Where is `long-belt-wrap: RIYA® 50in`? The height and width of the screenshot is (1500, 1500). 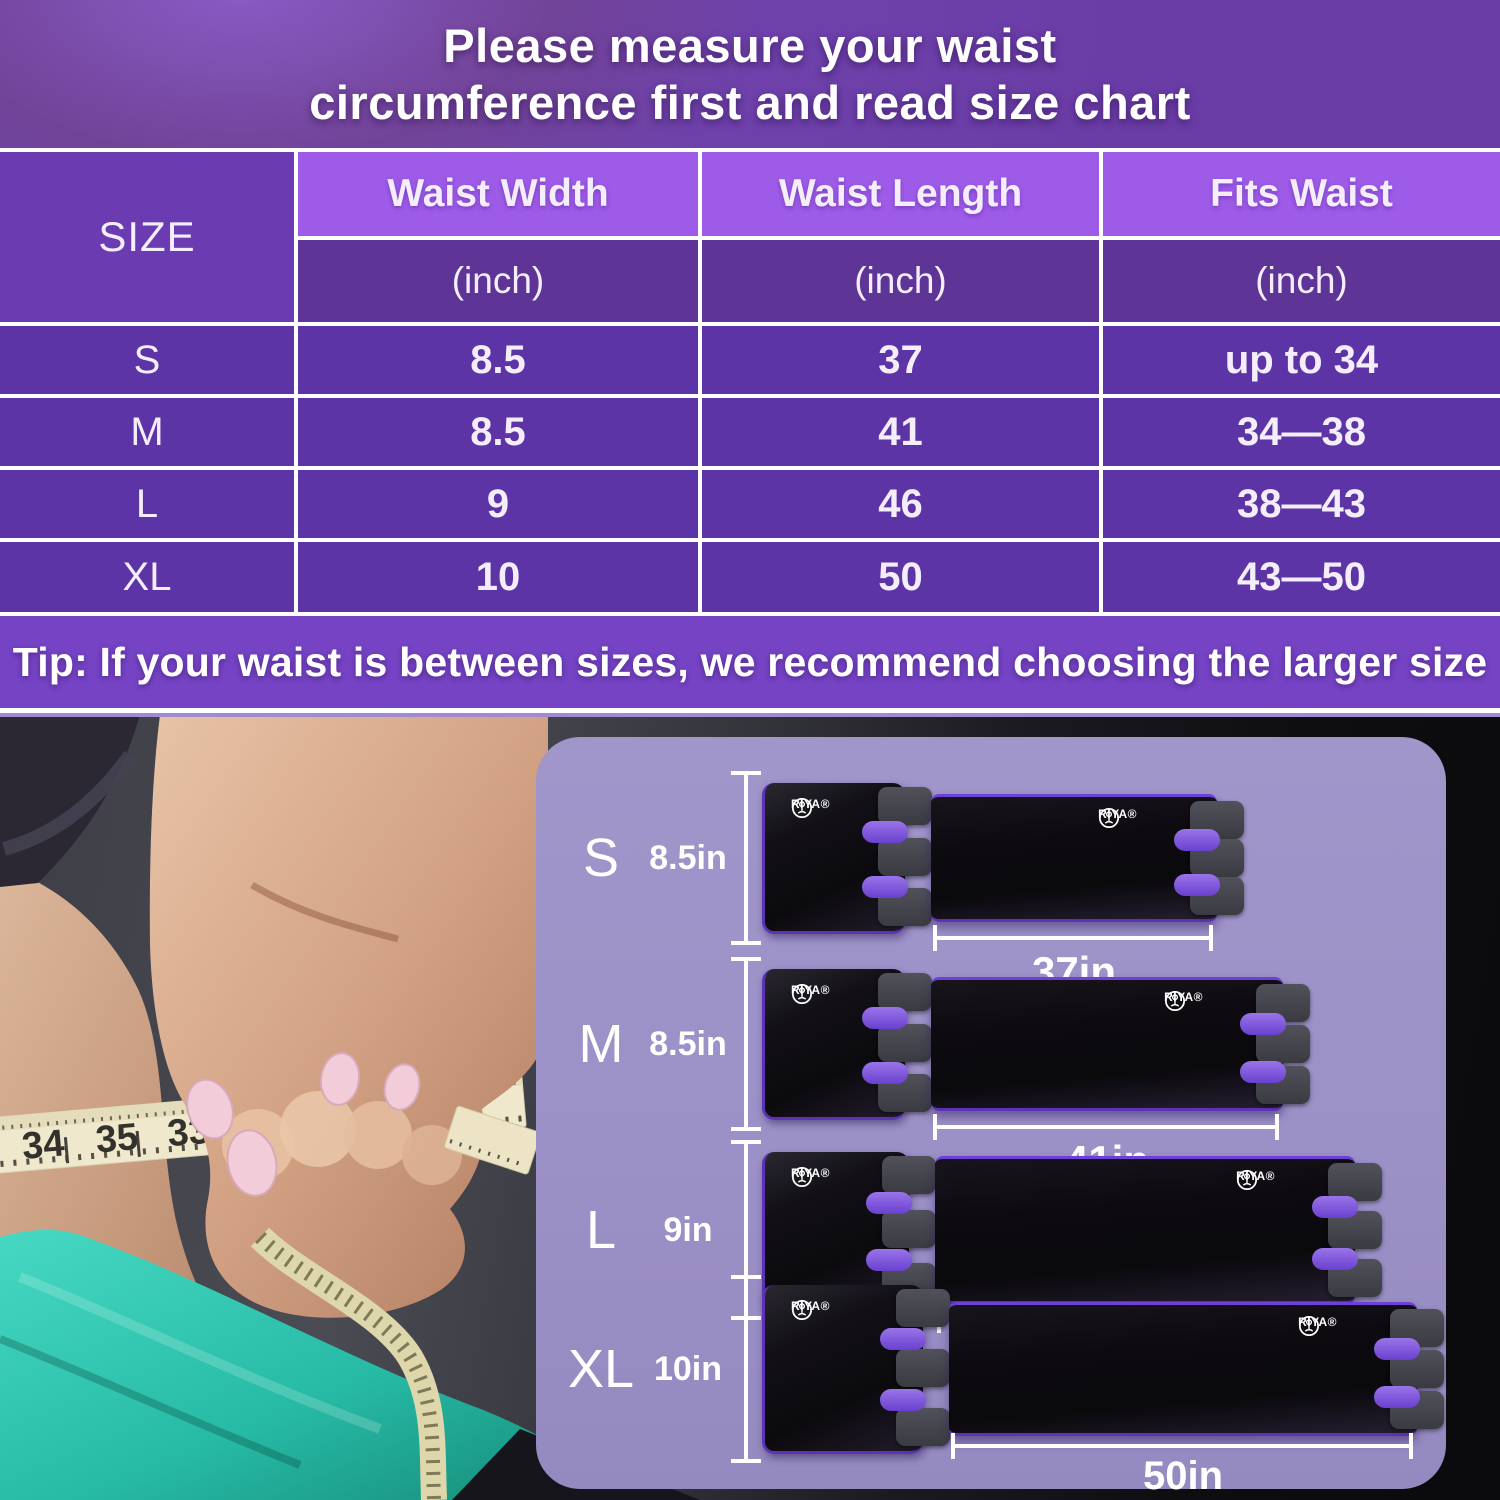 long-belt-wrap: RIYA® 50in is located at coordinates (1196, 1400).